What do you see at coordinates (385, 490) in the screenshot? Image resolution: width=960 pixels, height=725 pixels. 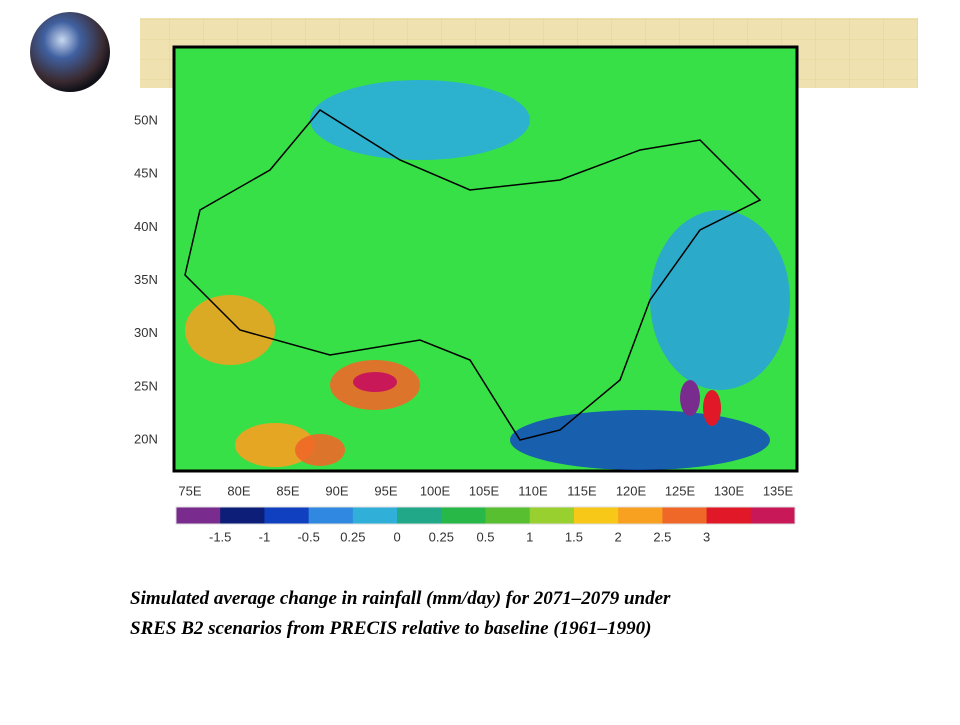 I see `lon-label: 95E` at bounding box center [385, 490].